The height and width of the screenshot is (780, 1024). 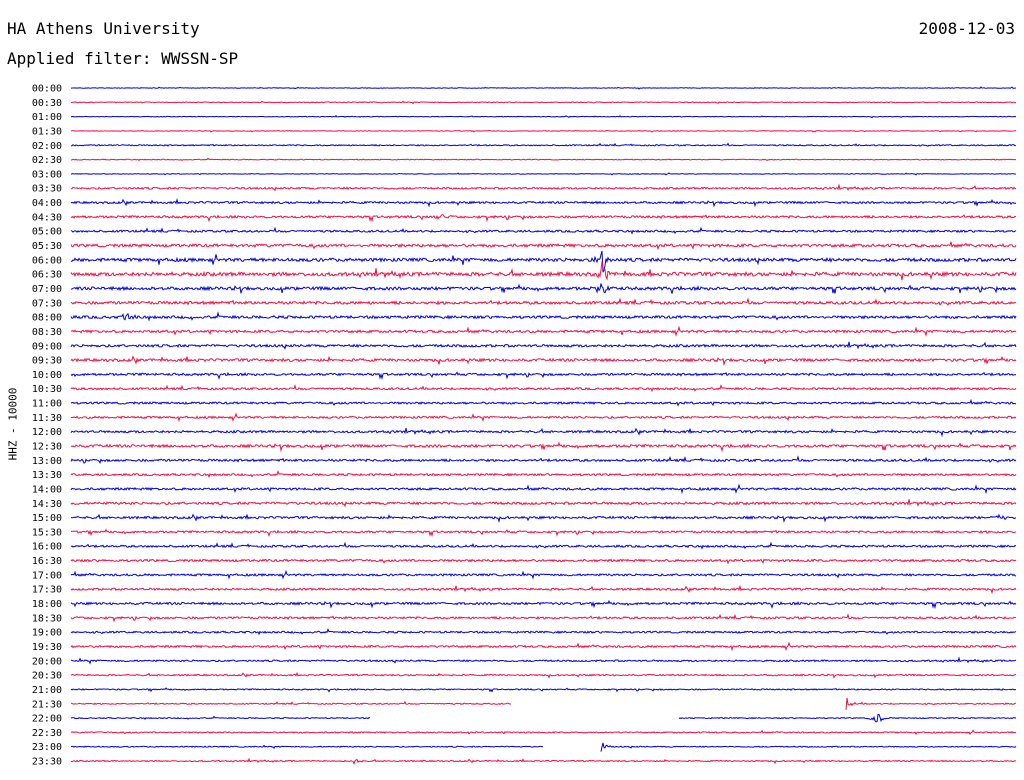 What do you see at coordinates (47, 461) in the screenshot?
I see `row-time-label: 13:00` at bounding box center [47, 461].